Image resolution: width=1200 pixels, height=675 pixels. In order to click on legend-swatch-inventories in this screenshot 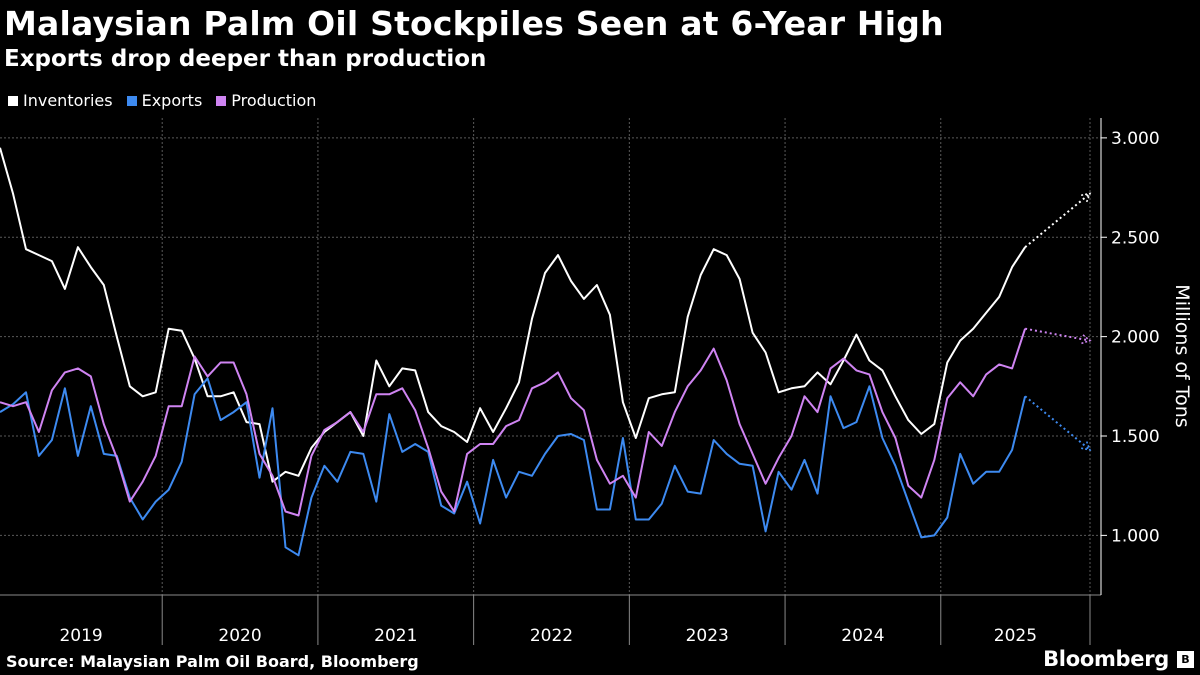, I will do `click(13, 100)`.